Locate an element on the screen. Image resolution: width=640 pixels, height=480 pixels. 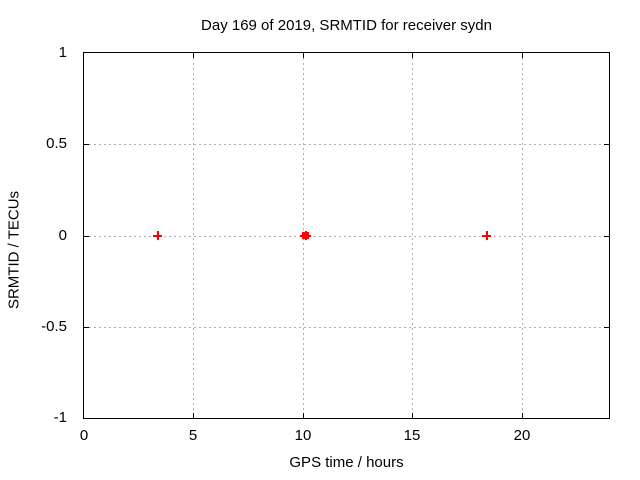
y-tick-label: 0 is located at coordinates (62, 235).